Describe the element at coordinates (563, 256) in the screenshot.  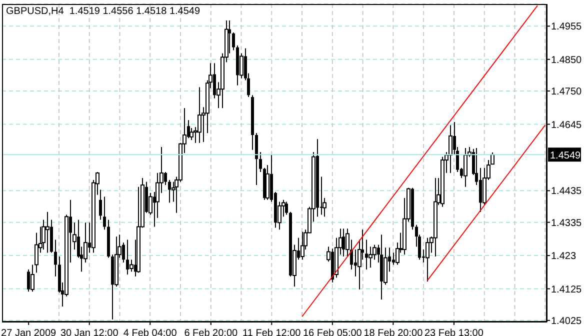
I see `y-tick-label: 1.423` at that location.